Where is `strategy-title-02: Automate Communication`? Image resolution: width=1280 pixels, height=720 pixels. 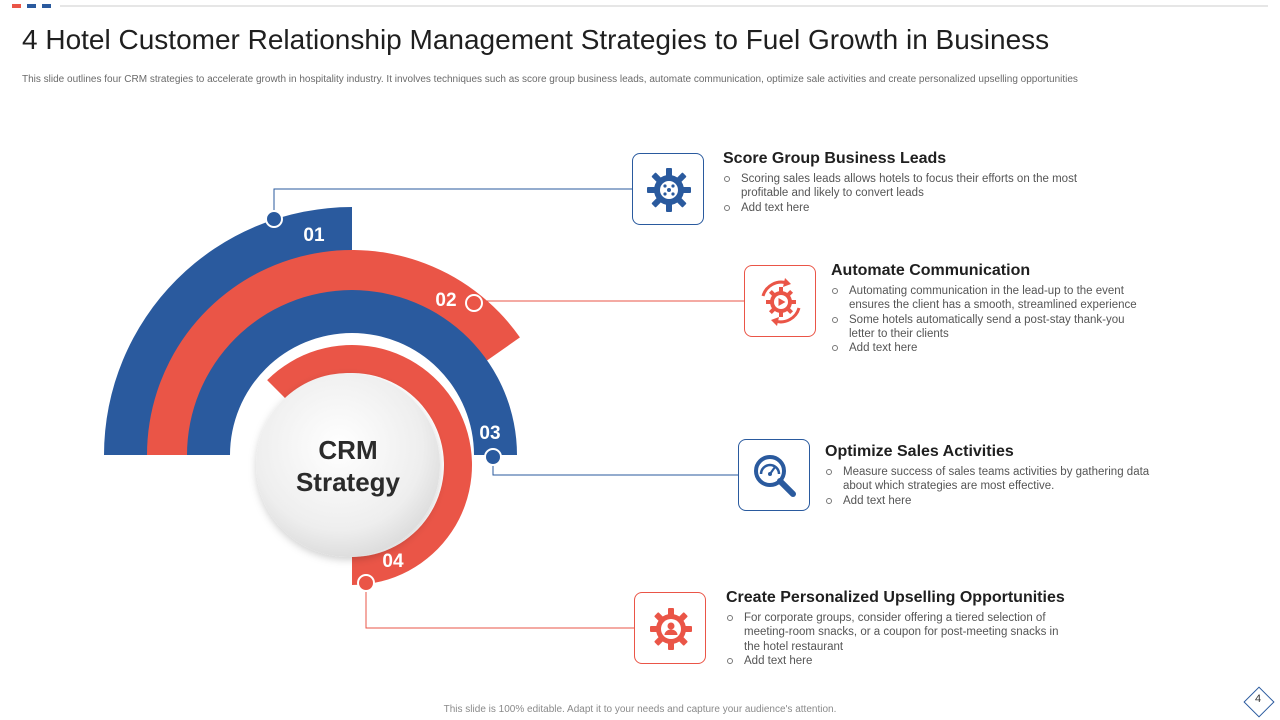
strategy-title-02: Automate Communication is located at coordinates (931, 270).